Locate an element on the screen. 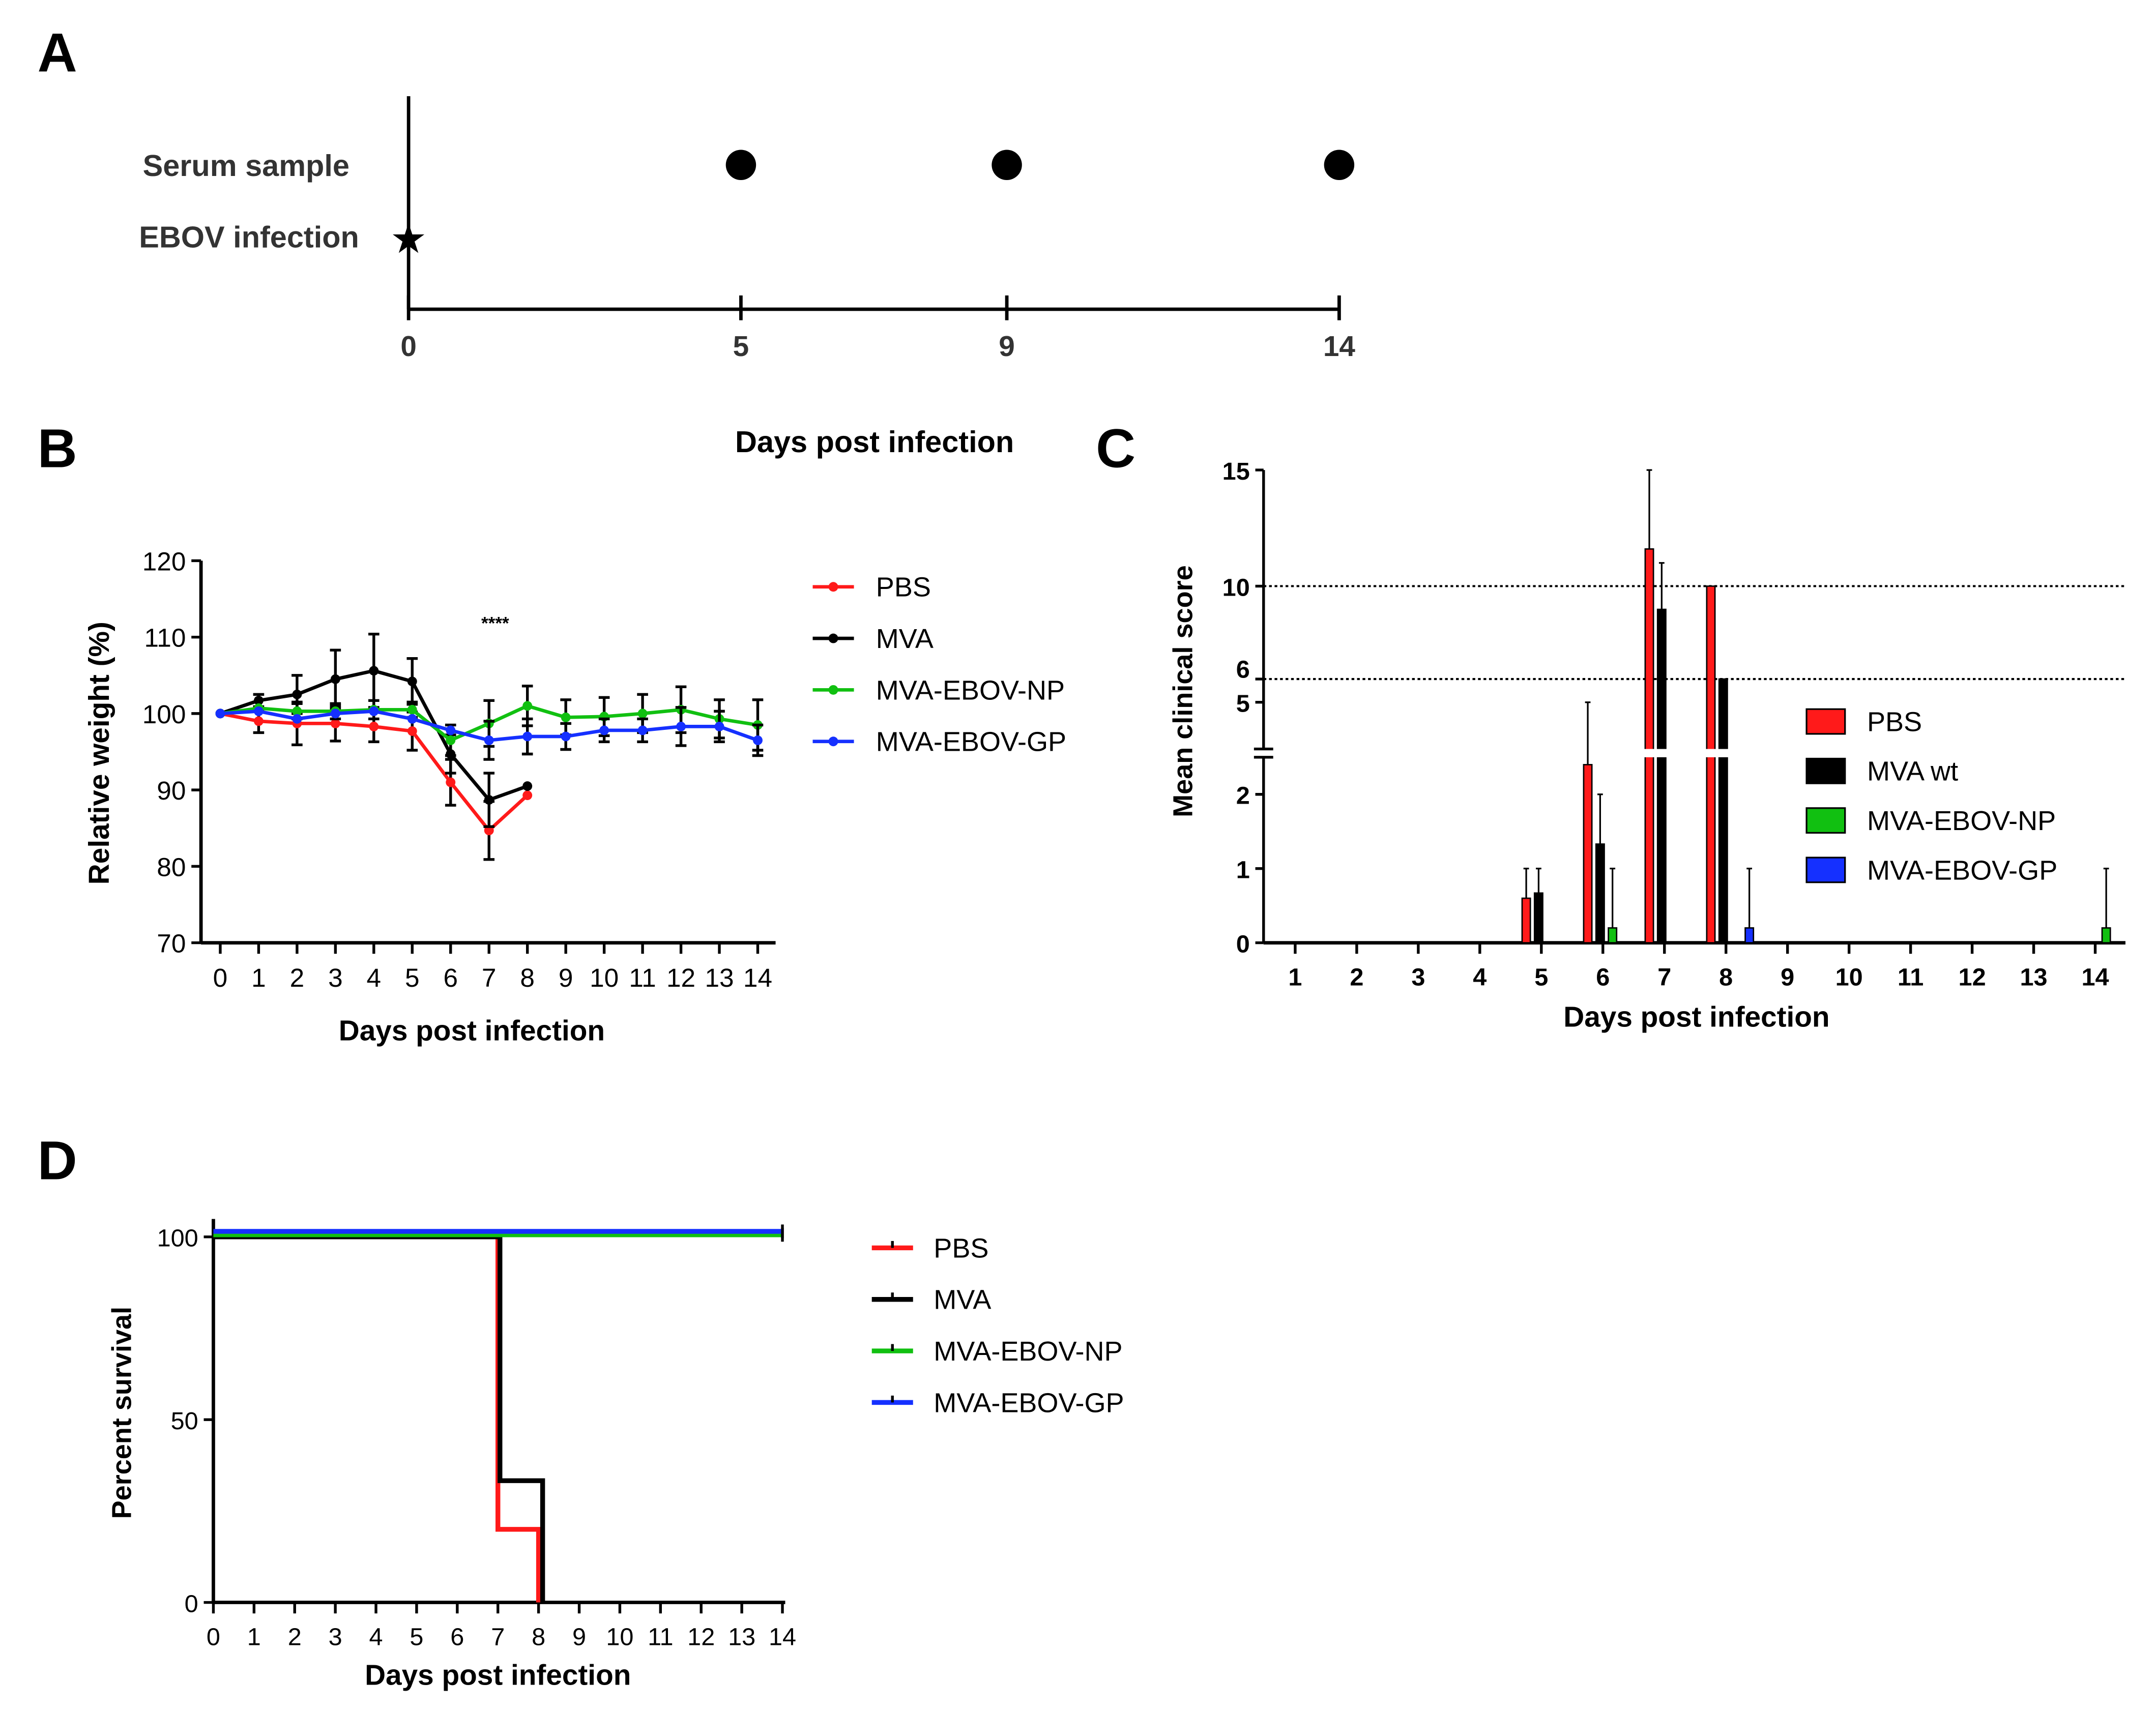  b-y-tick-label: 80 is located at coordinates (172, 866).